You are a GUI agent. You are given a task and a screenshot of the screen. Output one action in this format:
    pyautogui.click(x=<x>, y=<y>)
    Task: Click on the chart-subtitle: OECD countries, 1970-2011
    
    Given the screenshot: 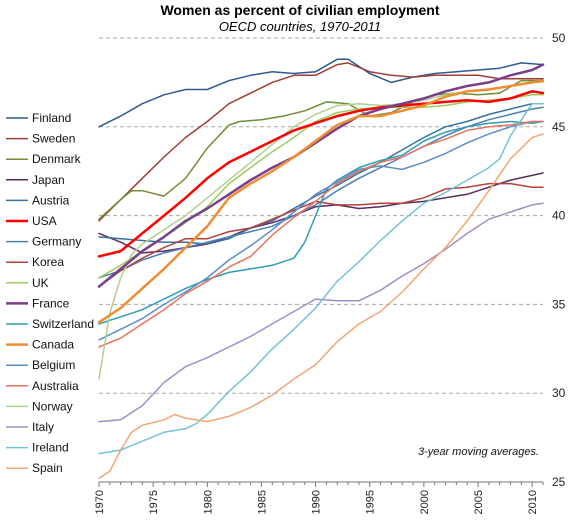 What is the action you would take?
    pyautogui.click(x=300, y=26)
    